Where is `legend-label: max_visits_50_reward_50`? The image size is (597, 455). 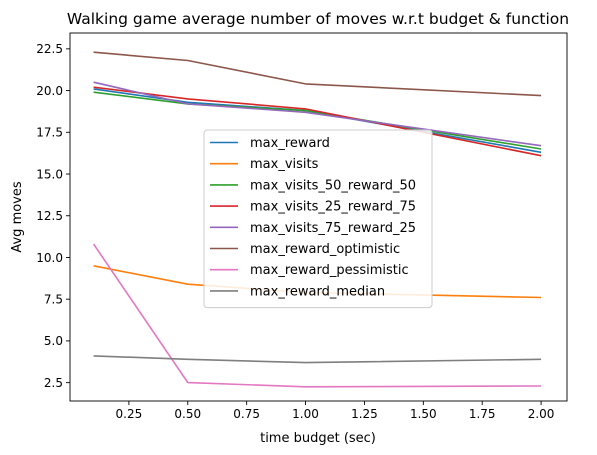
legend-label: max_visits_50_reward_50 is located at coordinates (333, 185).